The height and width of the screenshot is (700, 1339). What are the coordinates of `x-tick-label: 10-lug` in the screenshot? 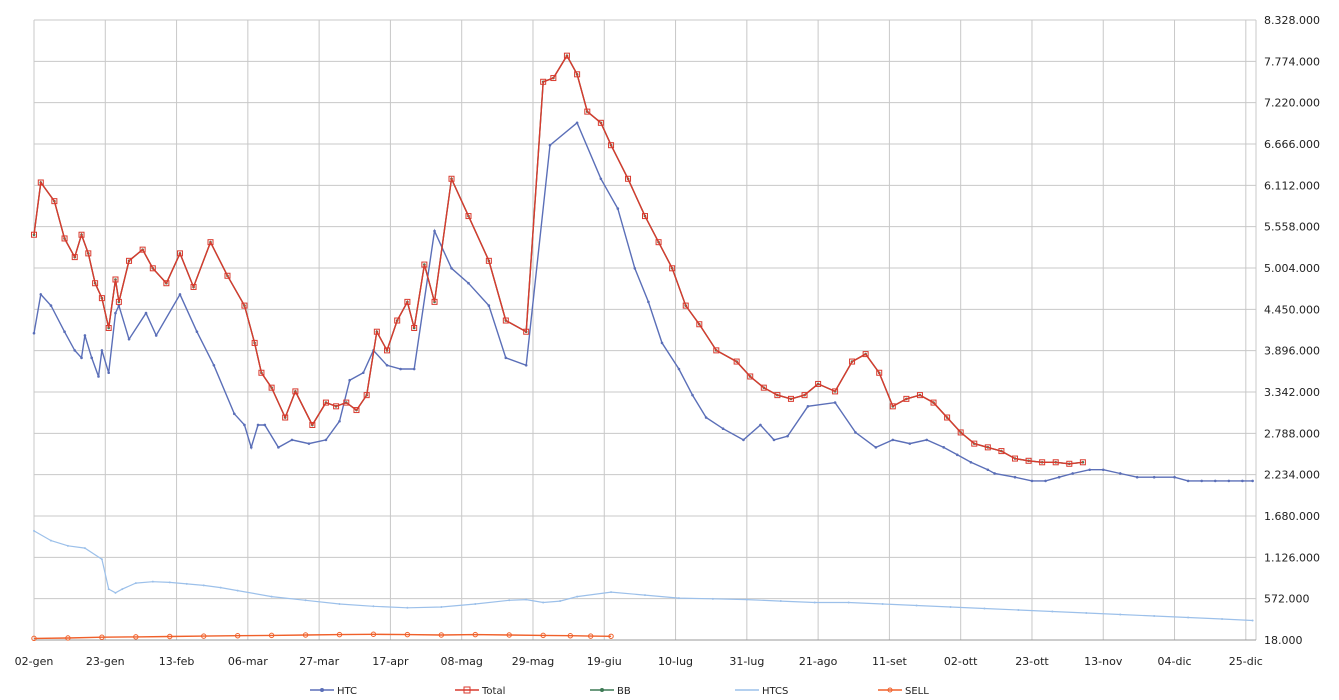 It's located at (675, 661).